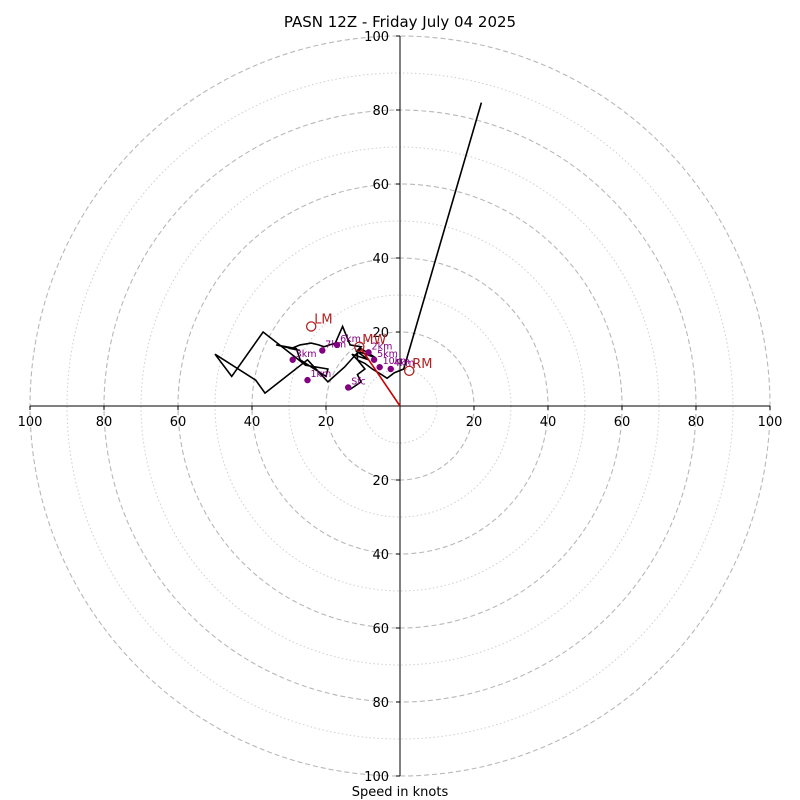  What do you see at coordinates (400, 792) in the screenshot?
I see `x-axis-label: Speed in knots` at bounding box center [400, 792].